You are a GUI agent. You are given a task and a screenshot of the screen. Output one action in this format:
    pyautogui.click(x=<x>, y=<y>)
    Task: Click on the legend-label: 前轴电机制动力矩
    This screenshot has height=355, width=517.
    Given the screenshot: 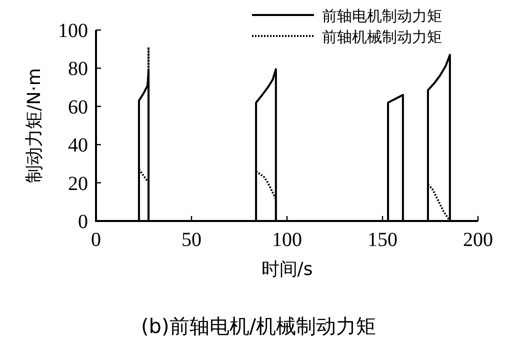 What is the action you would take?
    pyautogui.click(x=382, y=16)
    